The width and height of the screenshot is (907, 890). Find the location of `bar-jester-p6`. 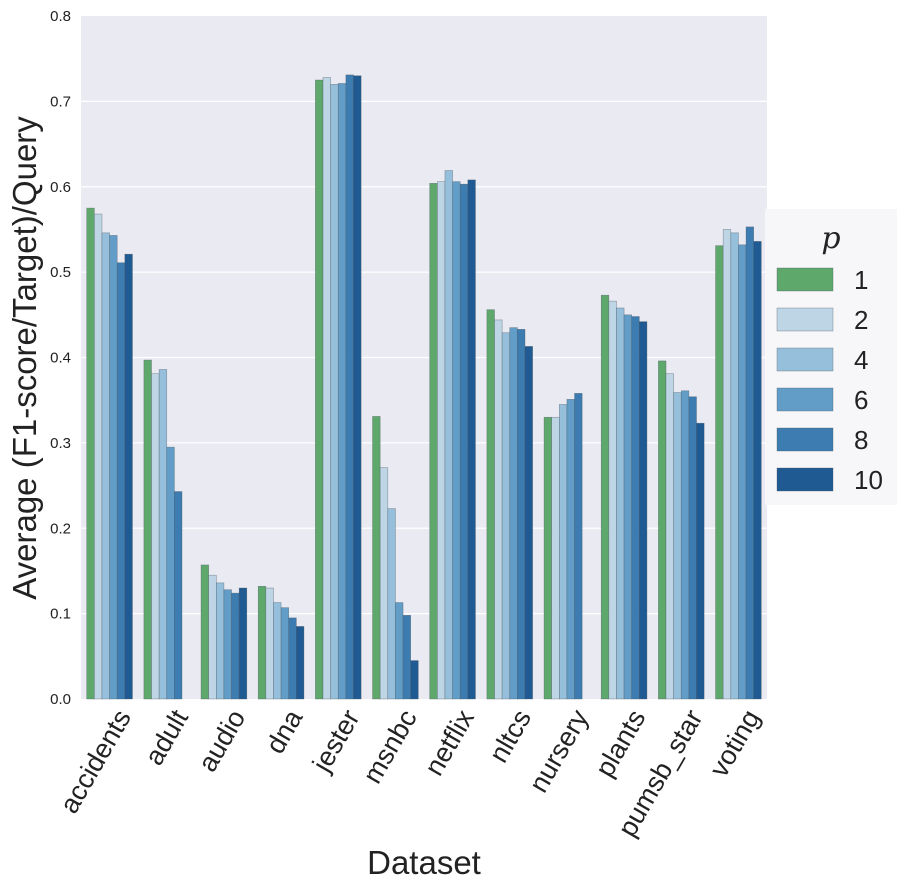

bar-jester-p6 is located at coordinates (342, 391).